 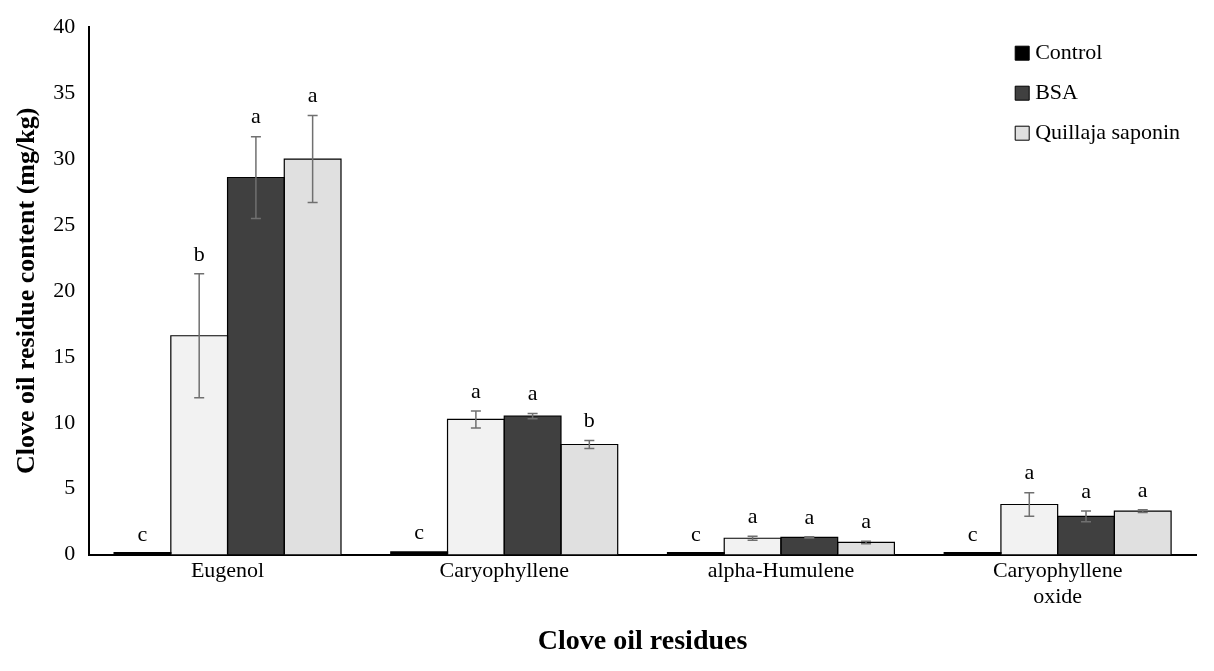 I want to click on y-tick-label: 15, so click(x=64, y=355).